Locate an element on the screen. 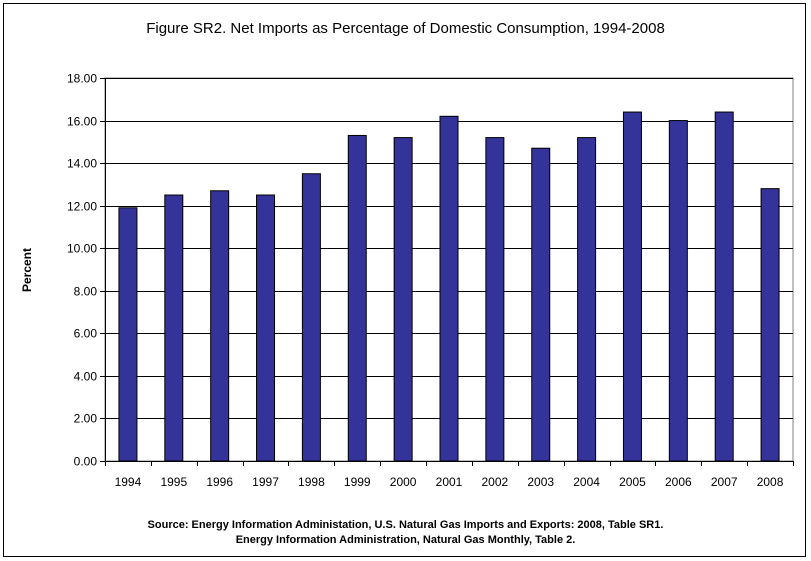  x-tick-label: 2000 is located at coordinates (403, 482).